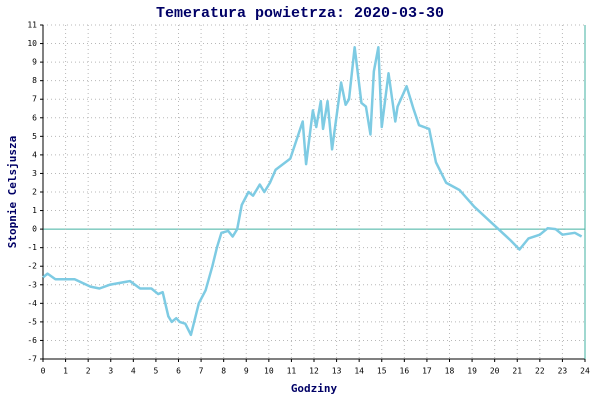 This screenshot has height=400, width=600. Describe the element at coordinates (495, 371) in the screenshot. I see `x-tick-label: 20` at that location.